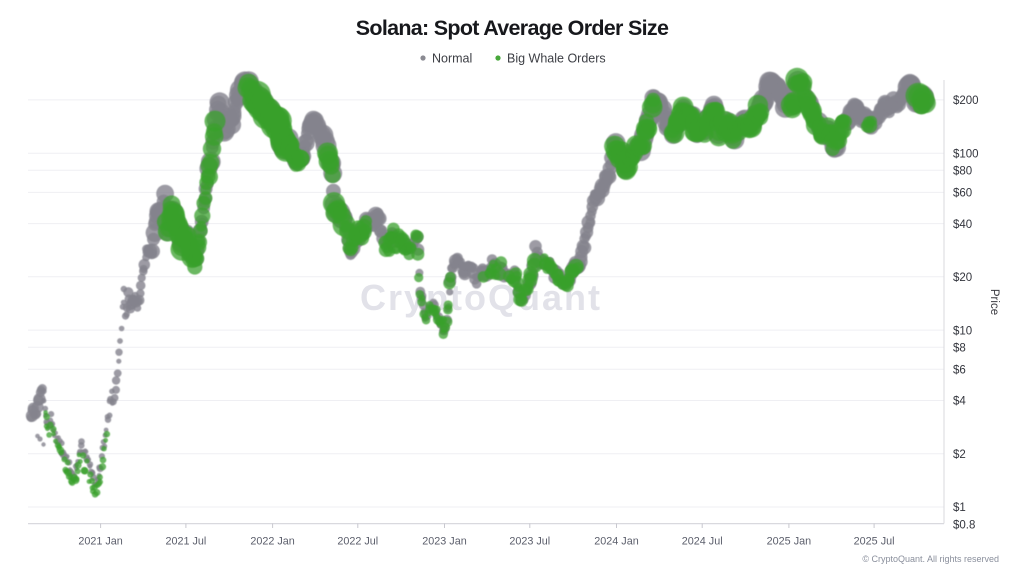  I want to click on svg-text: $40, so click(962, 225).